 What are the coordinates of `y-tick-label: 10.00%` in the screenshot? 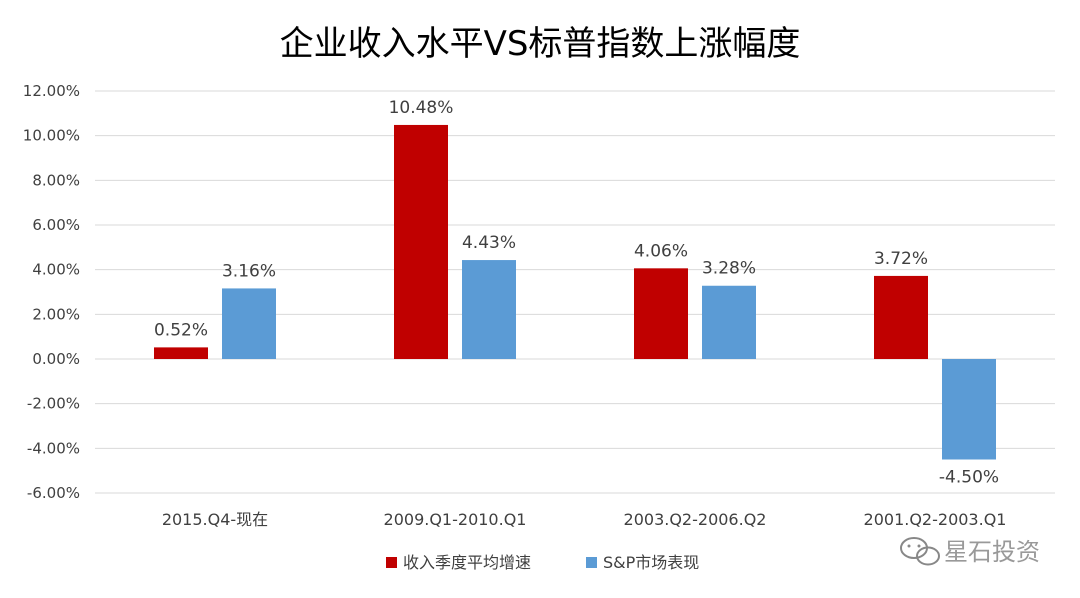 It's located at (51, 136).